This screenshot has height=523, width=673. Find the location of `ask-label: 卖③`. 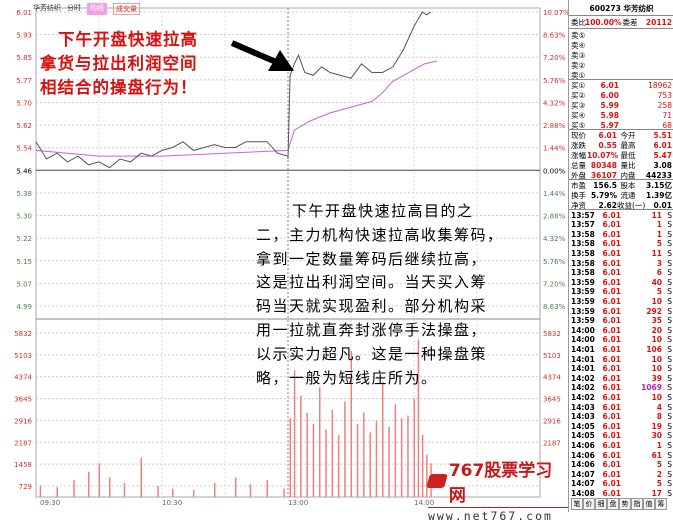

ask-label: 卖③ is located at coordinates (578, 55).